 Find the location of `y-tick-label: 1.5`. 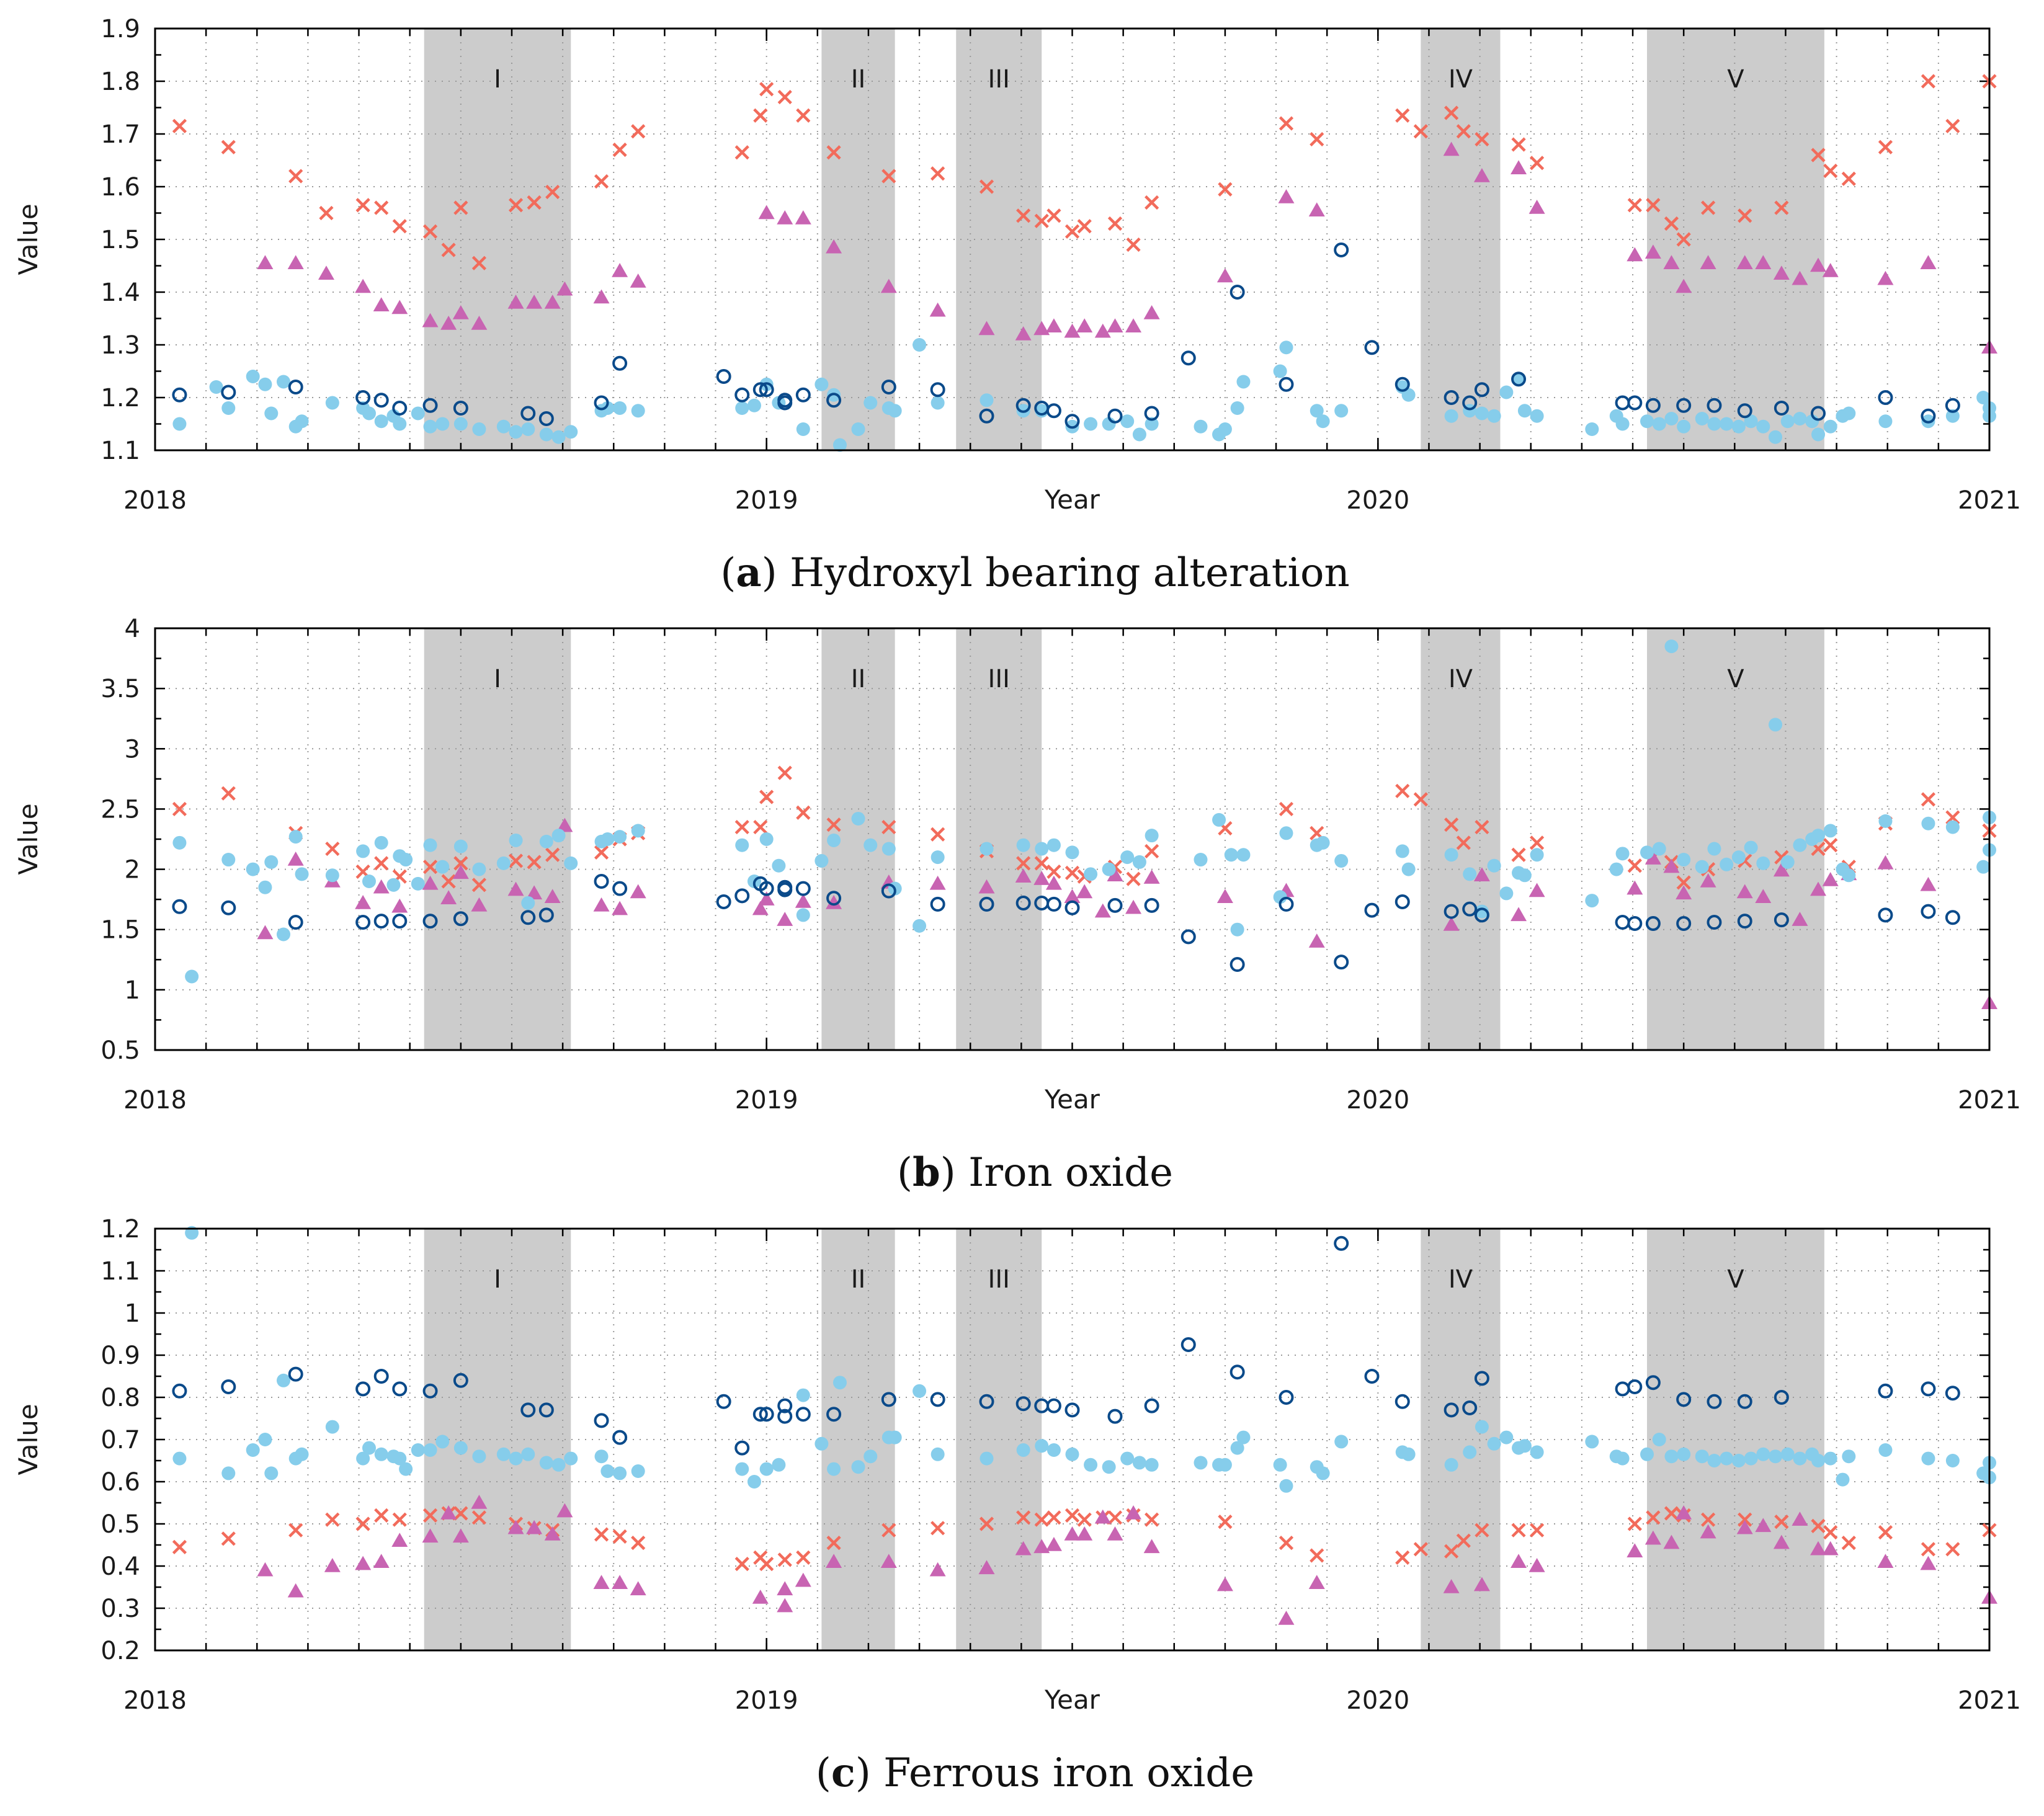

y-tick-label: 1.5 is located at coordinates (120, 931).